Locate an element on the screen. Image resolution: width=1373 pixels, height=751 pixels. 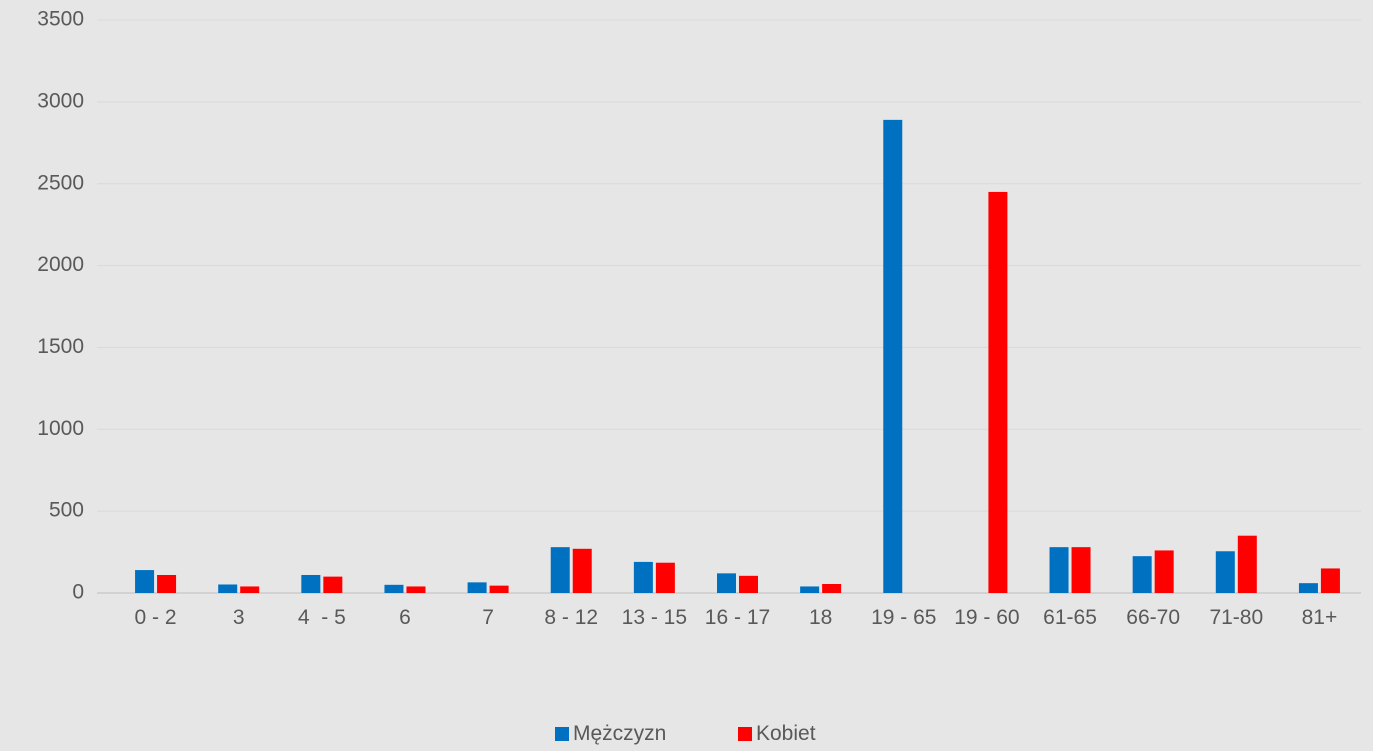
x-tick-label: 8 - 12 is located at coordinates (571, 617).